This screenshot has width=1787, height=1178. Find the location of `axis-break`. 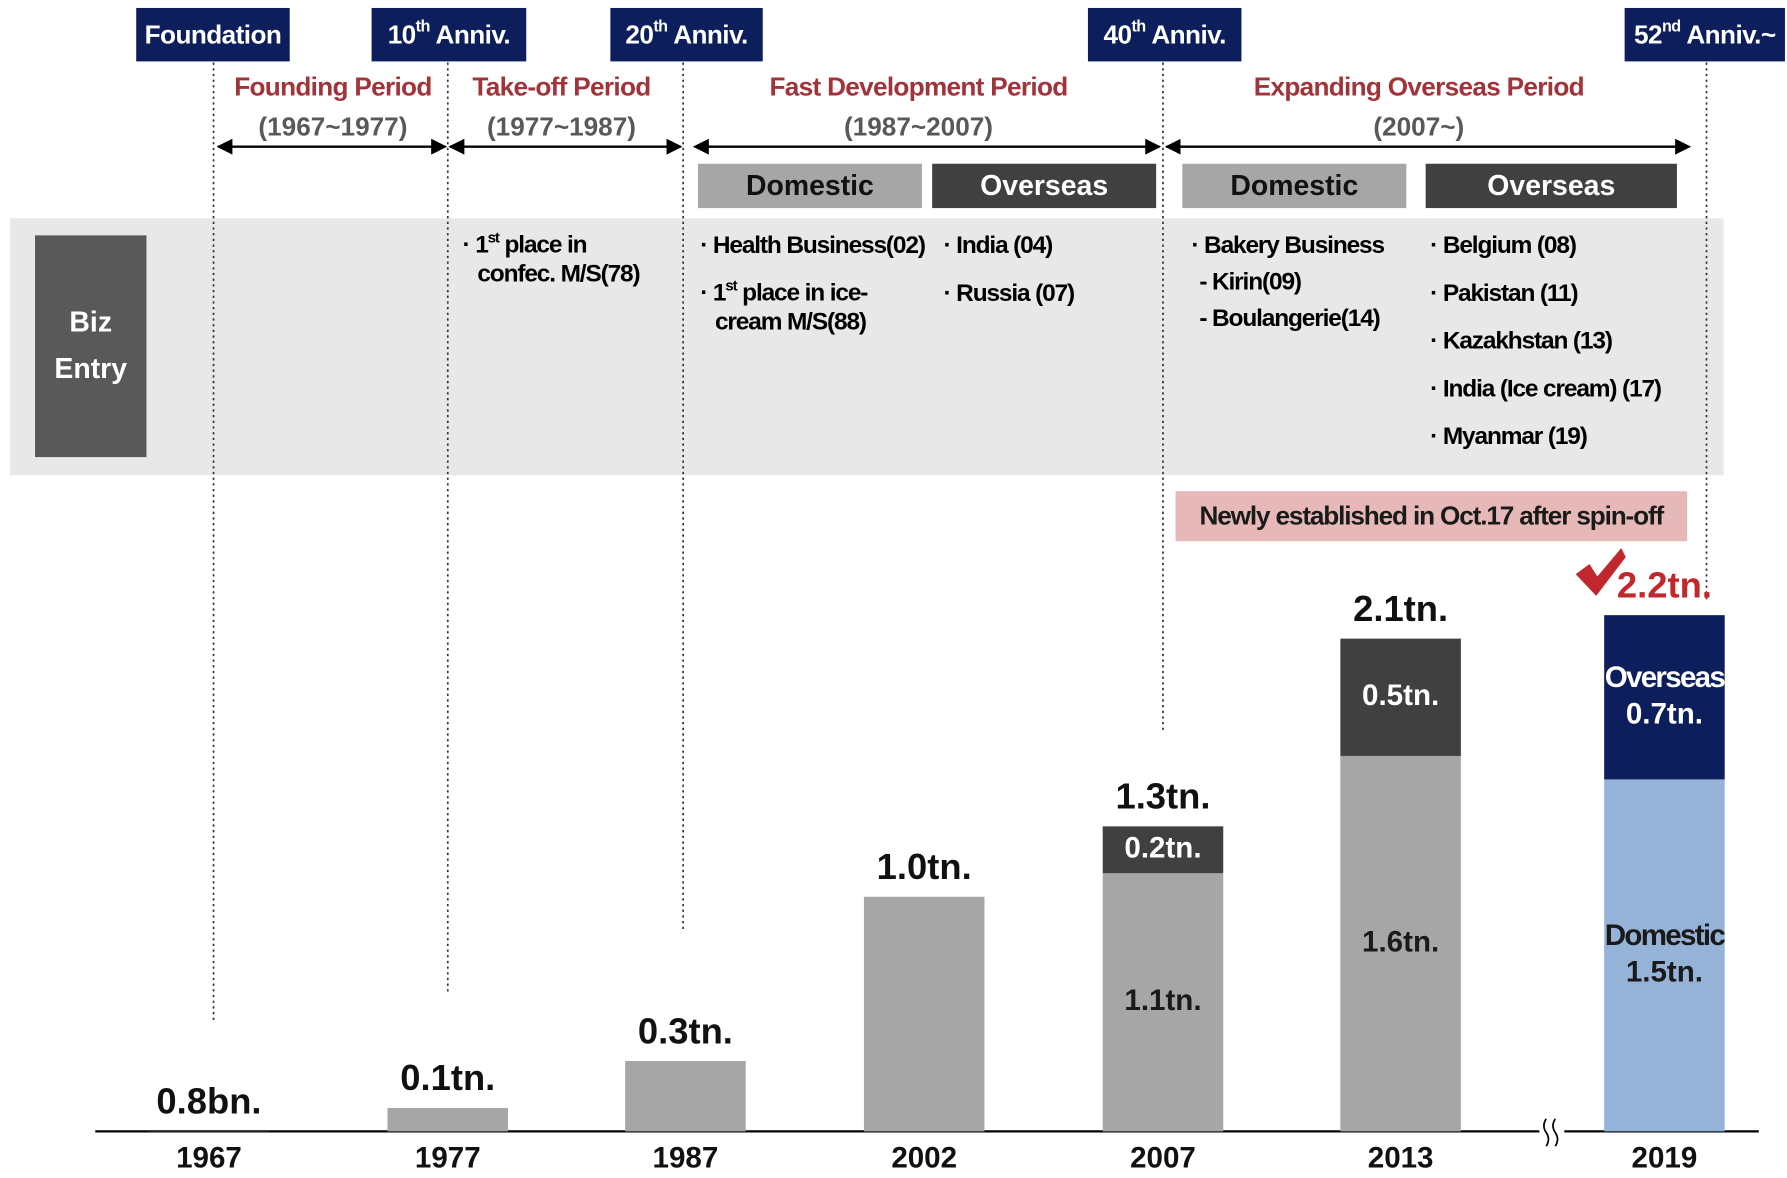

axis-break is located at coordinates (1551, 1132).